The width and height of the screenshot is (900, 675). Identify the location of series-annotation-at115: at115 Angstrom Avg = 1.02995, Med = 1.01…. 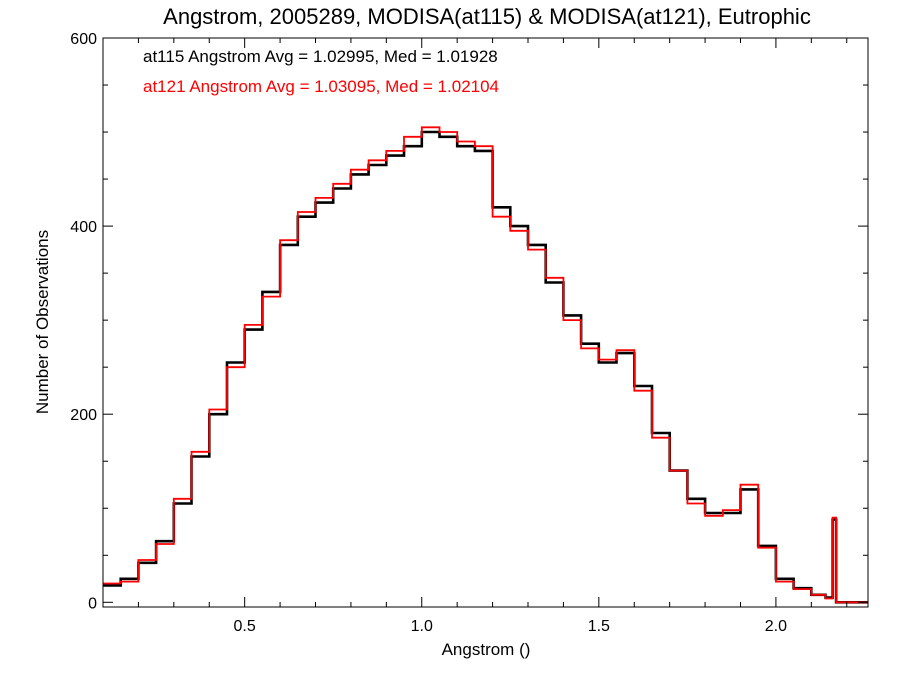
(320, 56).